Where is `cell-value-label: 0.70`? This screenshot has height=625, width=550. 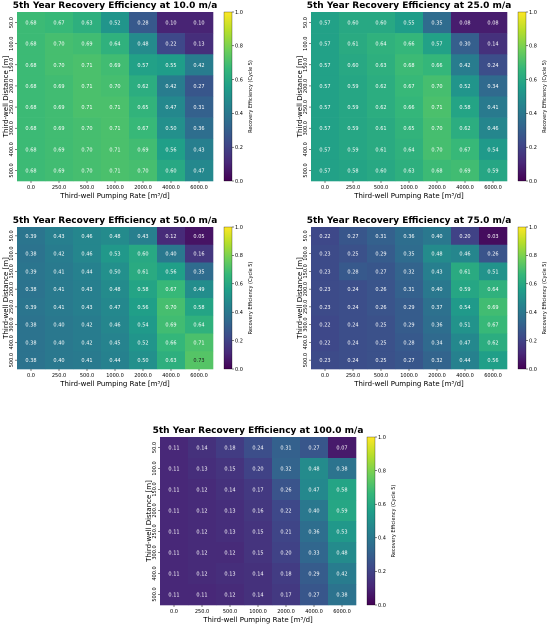
cell-value-label: 0.70 is located at coordinates (436, 87).